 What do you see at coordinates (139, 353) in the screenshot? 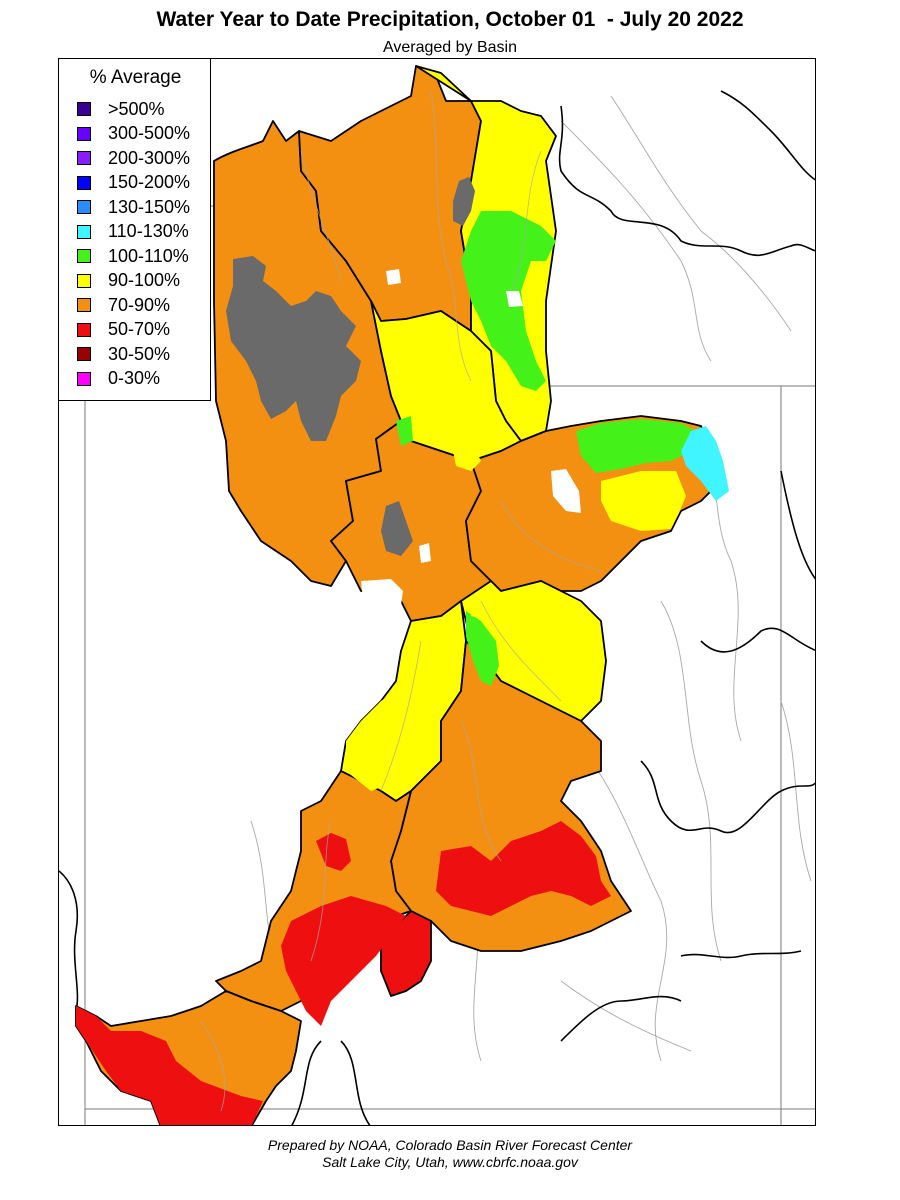
I see `legend-label: 30-50%` at bounding box center [139, 353].